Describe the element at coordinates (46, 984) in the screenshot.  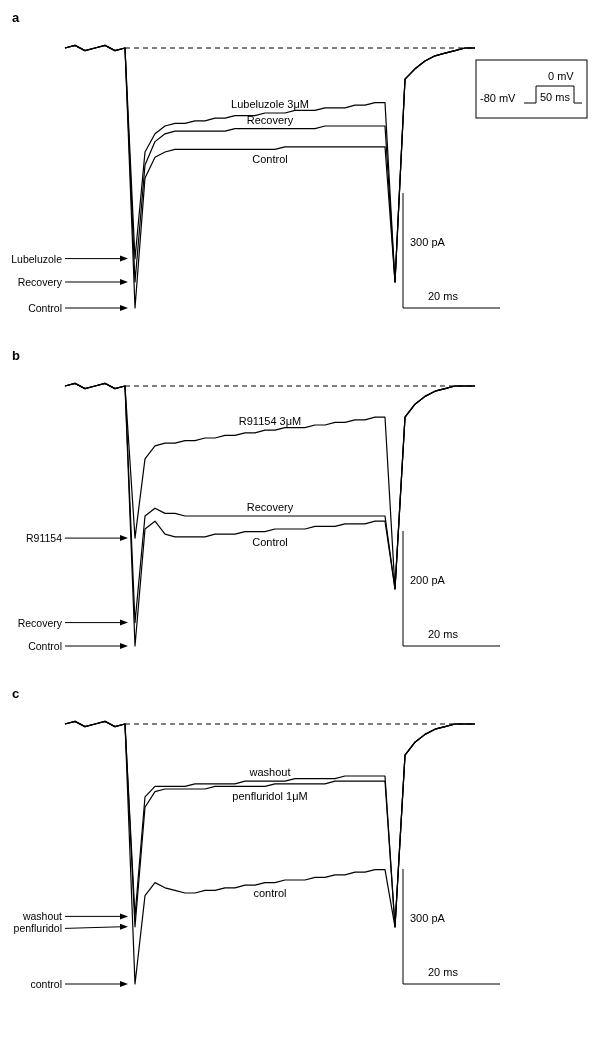
I see `annotation: control` at that location.